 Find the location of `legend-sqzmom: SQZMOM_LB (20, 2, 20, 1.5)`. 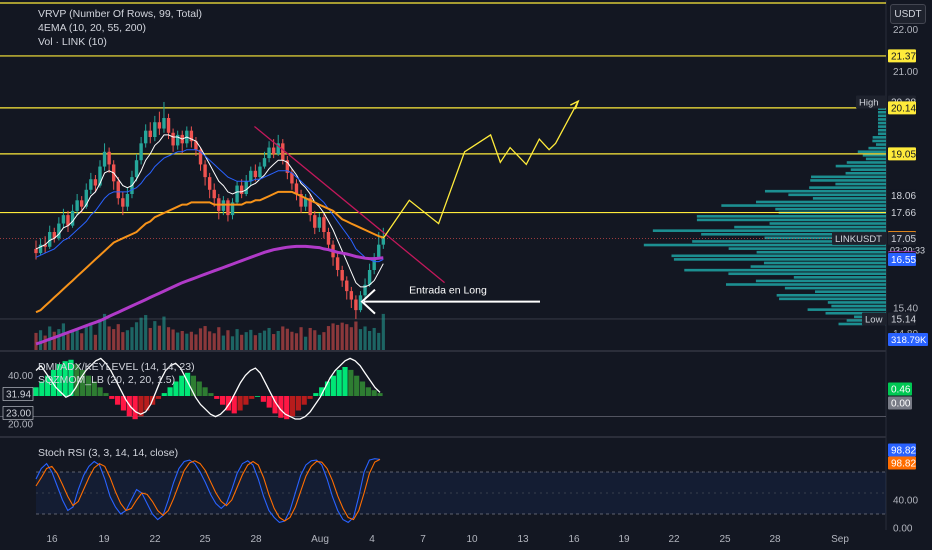

legend-sqzmom: SQZMOM_LB (20, 2, 20, 1.5) is located at coordinates (107, 380).